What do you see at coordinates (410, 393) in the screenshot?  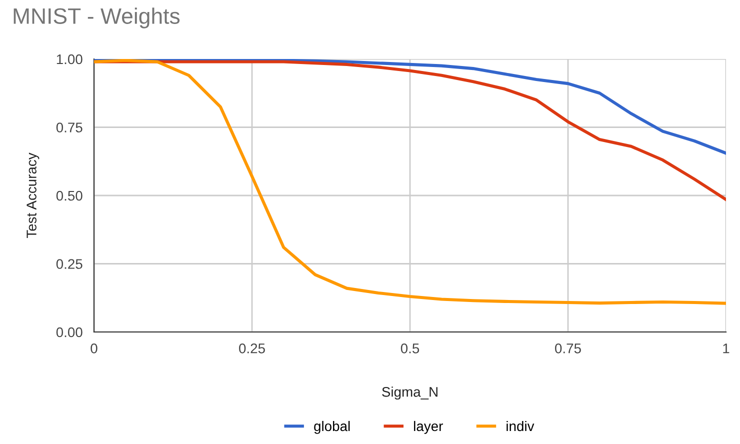 I see `x-axis-title: Sigma_N` at bounding box center [410, 393].